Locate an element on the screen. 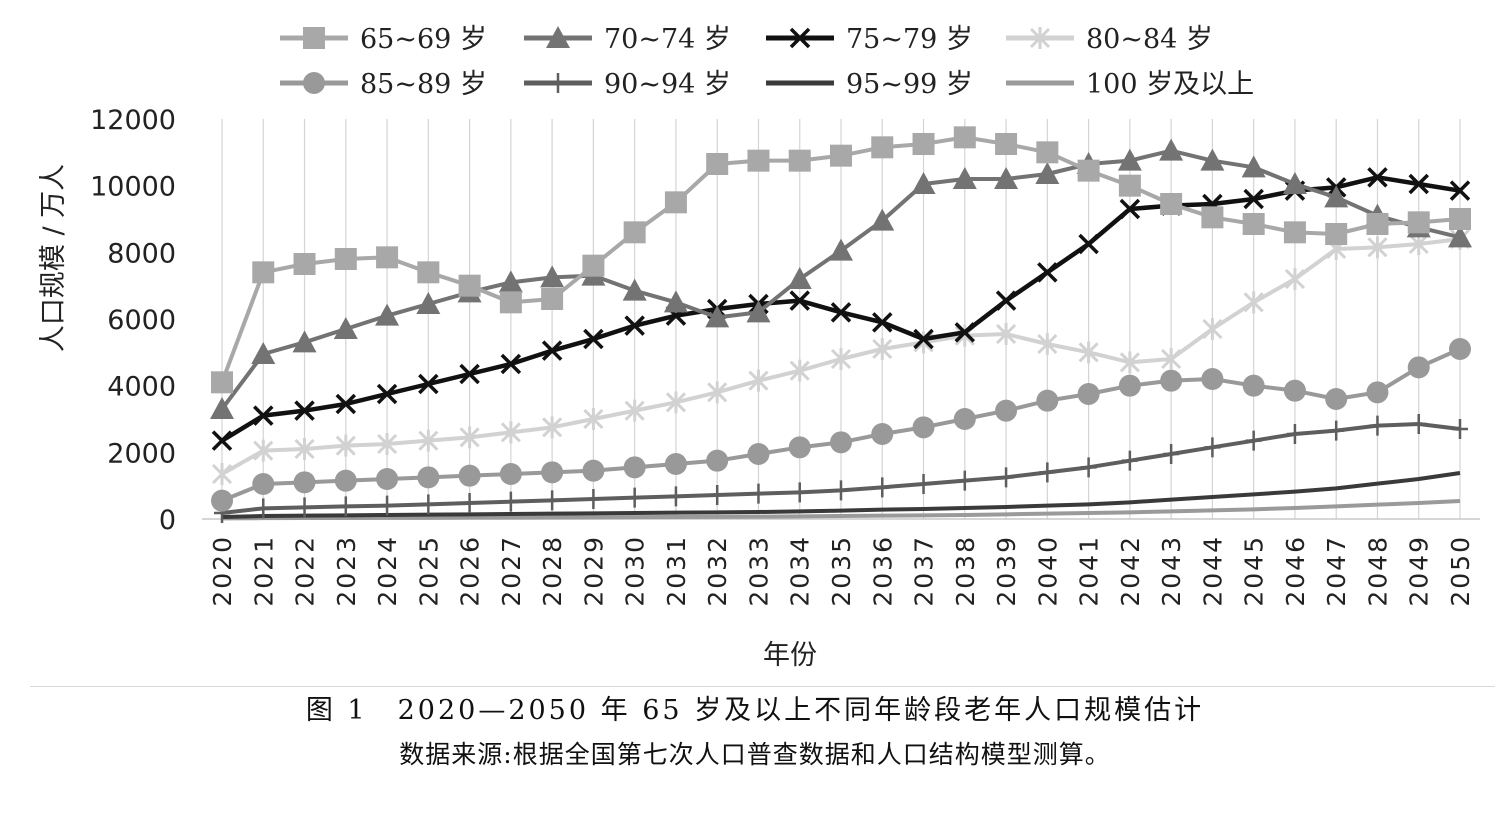  legend-item: 95~99 岁 is located at coordinates (869, 84).